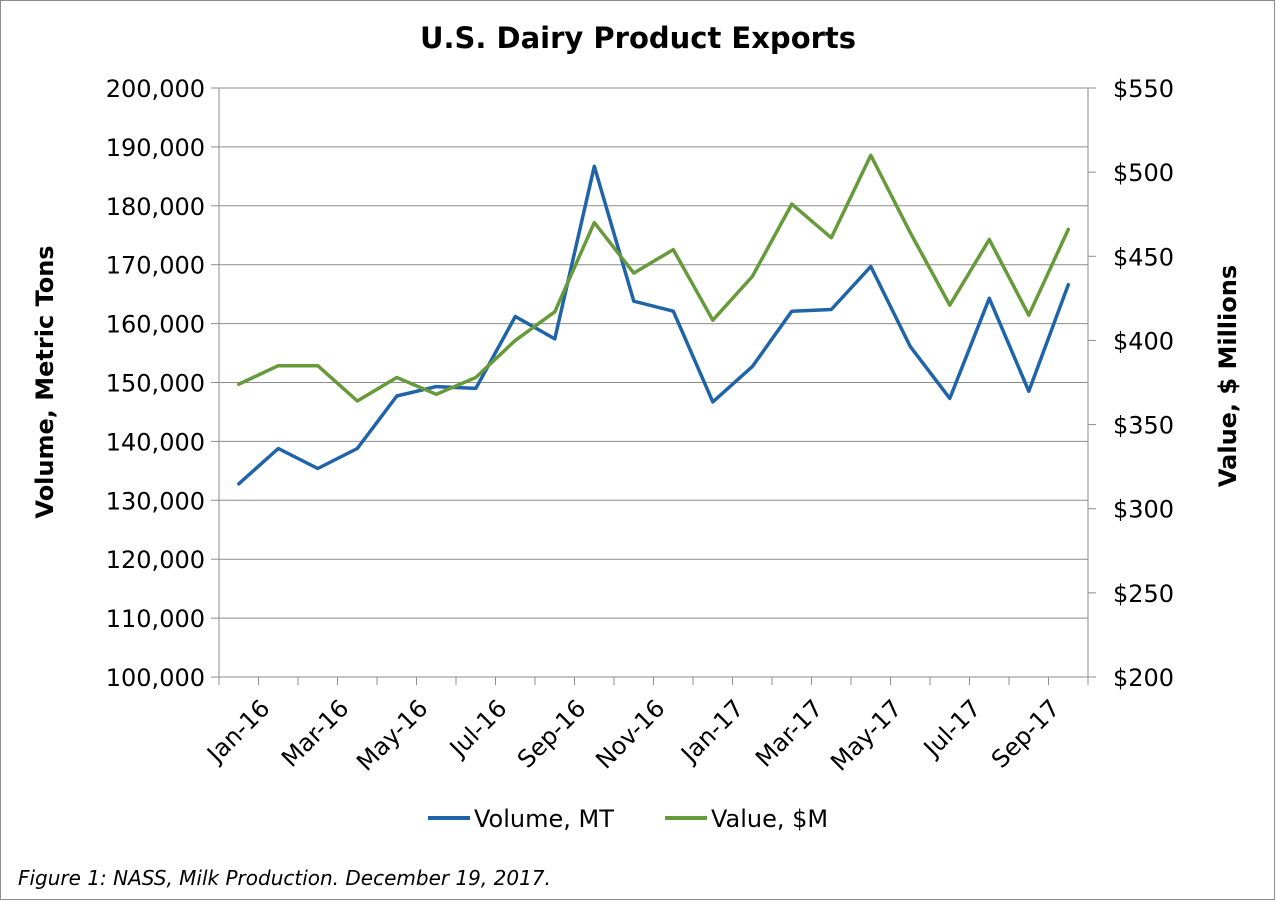  I want to click on right-tick-label: $350, so click(1143, 426).